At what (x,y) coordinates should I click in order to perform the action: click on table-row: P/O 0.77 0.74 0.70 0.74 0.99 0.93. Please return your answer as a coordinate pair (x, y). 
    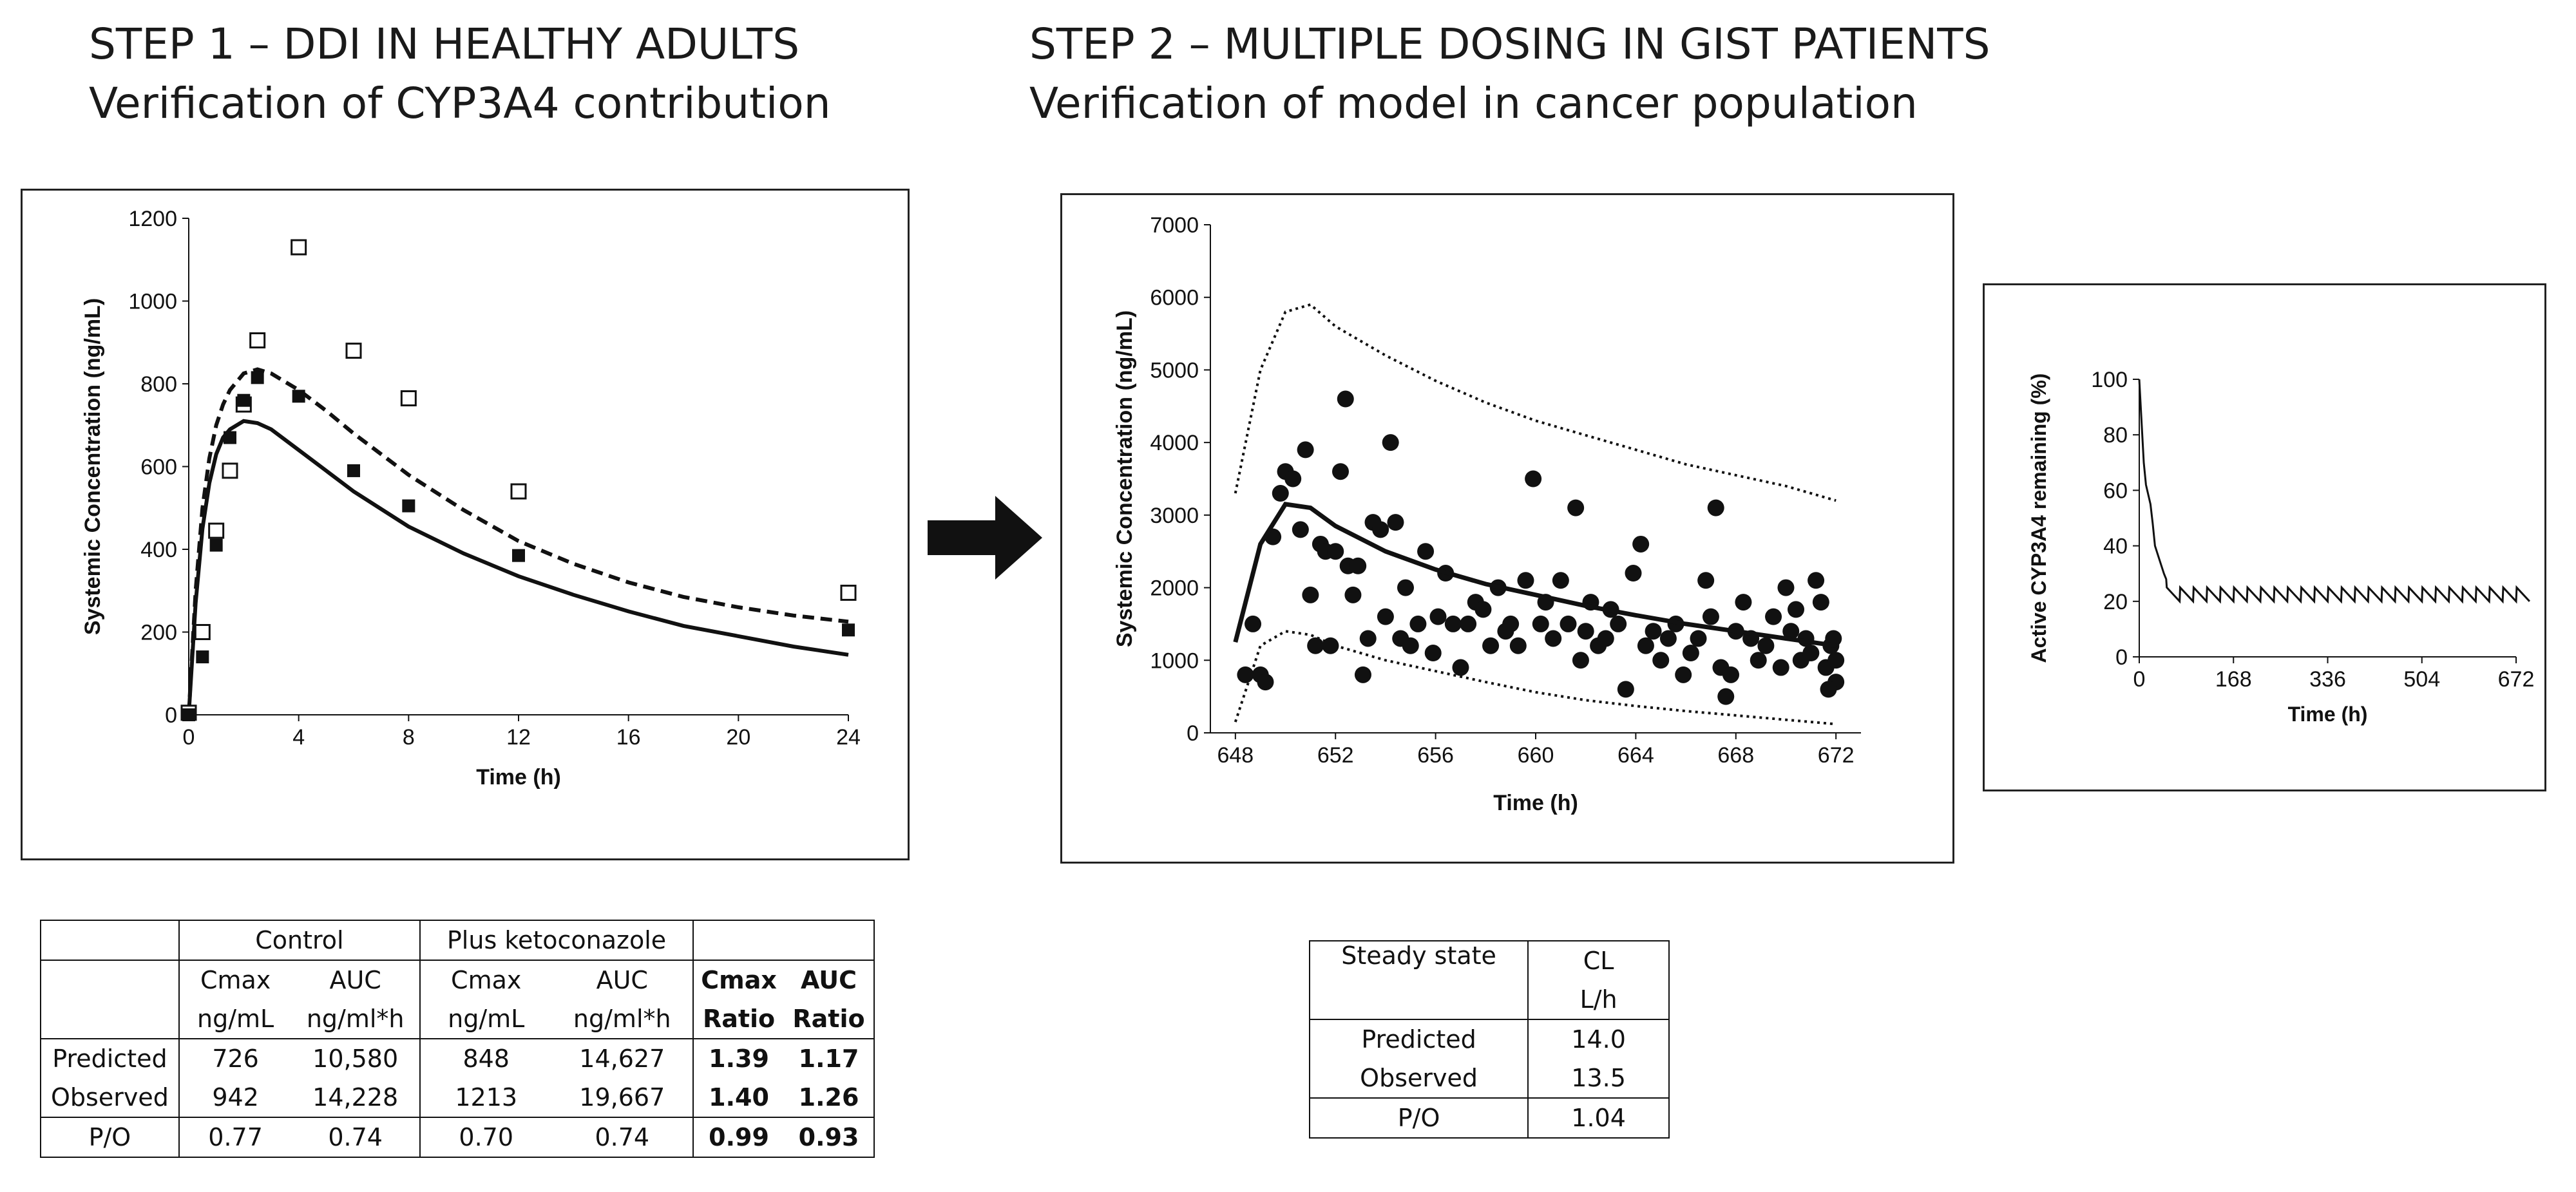
    Looking at the image, I should click on (457, 1138).